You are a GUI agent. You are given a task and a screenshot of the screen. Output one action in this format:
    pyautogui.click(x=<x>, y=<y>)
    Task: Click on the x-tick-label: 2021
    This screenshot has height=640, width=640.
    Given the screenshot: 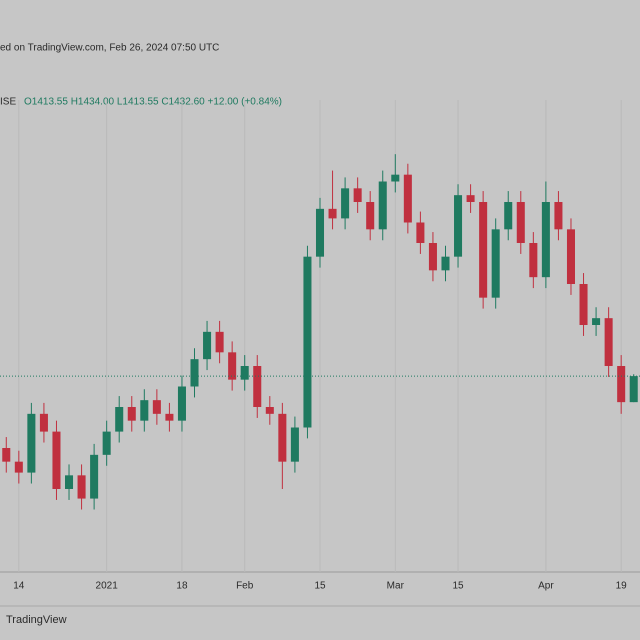 What is the action you would take?
    pyautogui.click(x=107, y=586)
    